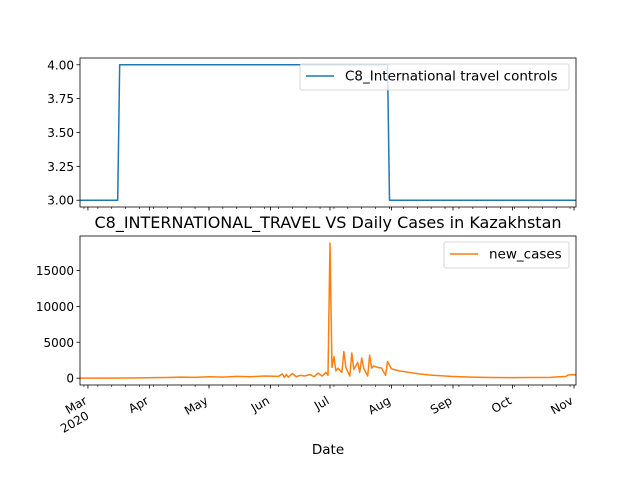 The image size is (640, 480). Describe the element at coordinates (328, 450) in the screenshot. I see `x-axis-label: Date` at that location.